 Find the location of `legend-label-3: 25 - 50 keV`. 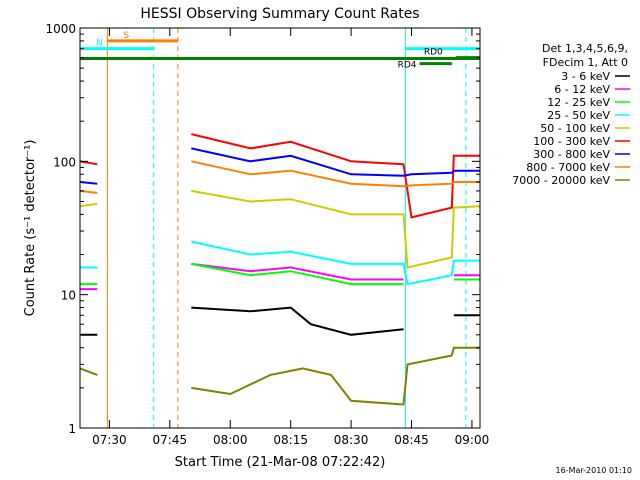

legend-label-3: 25 - 50 keV is located at coordinates (578, 115).